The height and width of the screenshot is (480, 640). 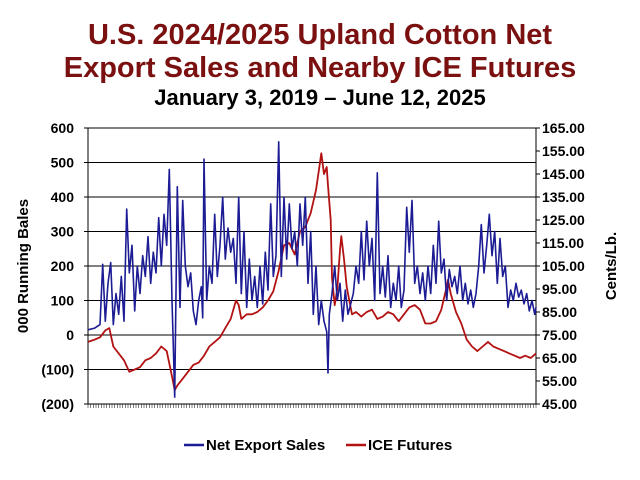 I want to click on legend-label-ice-futures: ICE Futures, so click(x=410, y=445).